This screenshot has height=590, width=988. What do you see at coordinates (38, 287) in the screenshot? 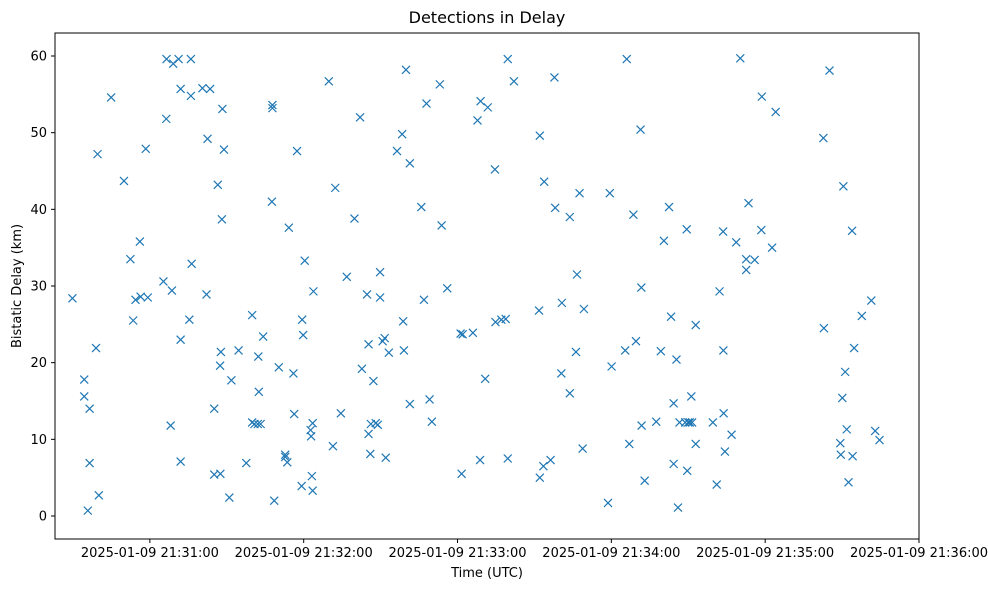
I see `y-tick-label-3: 30` at bounding box center [38, 287].